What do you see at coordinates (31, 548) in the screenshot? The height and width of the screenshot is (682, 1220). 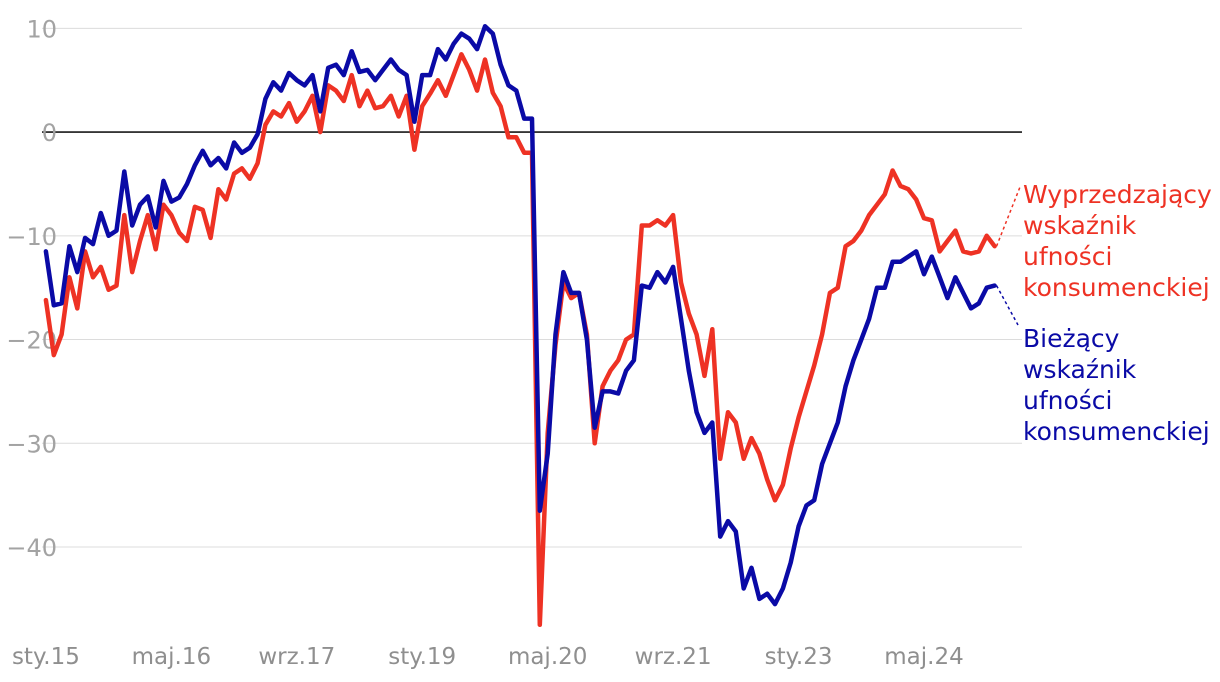 I see `y-tick-label: −40` at bounding box center [31, 548].